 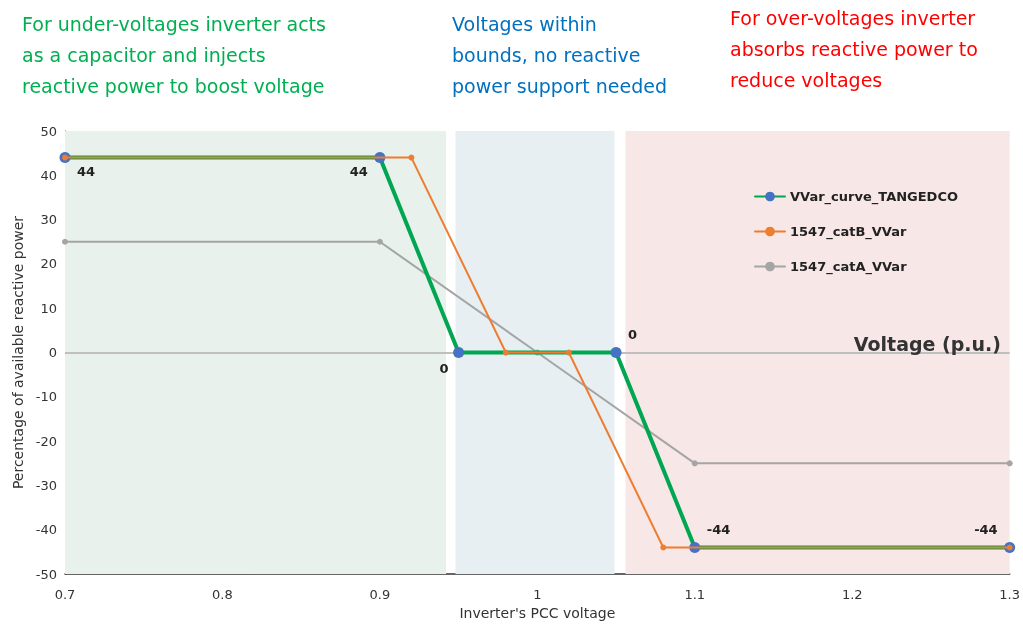 I want to click on legend-label: 1547_catB_VVar, so click(x=848, y=232).